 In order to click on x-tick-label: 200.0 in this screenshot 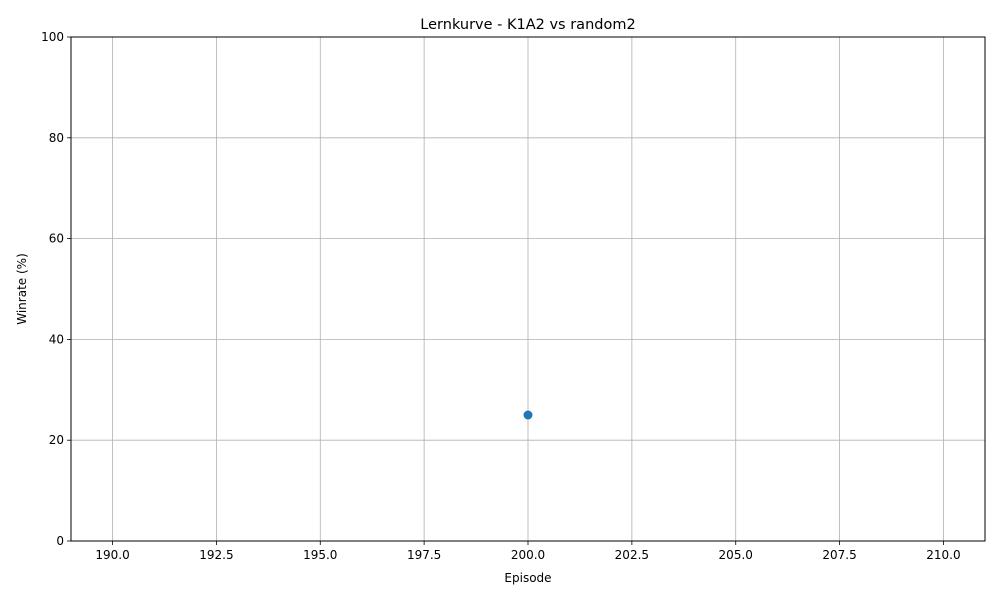, I will do `click(528, 555)`.